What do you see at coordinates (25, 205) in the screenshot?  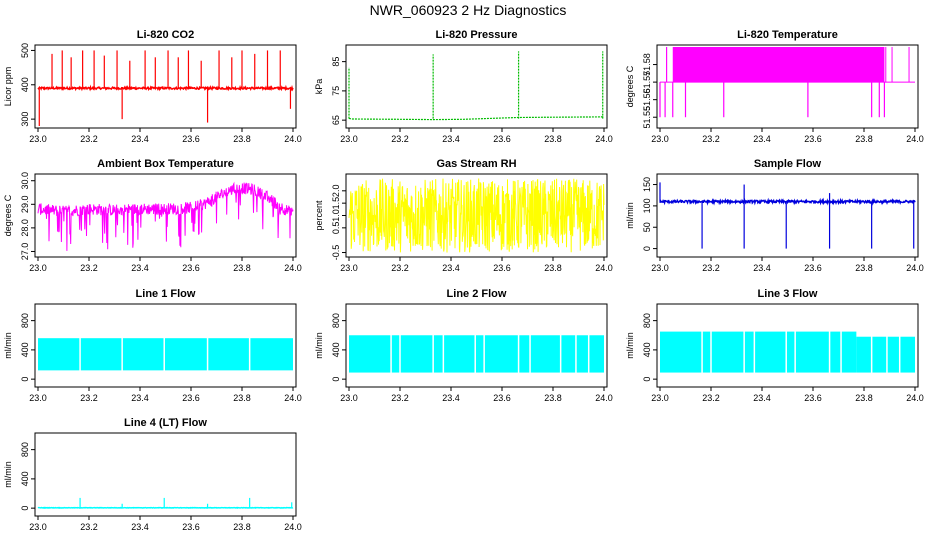 I see `y-tick-label: 29.0` at bounding box center [25, 205].